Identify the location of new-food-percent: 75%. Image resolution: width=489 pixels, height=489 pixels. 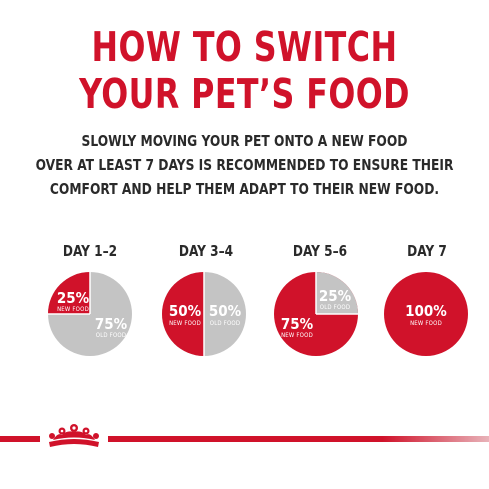
(297, 324).